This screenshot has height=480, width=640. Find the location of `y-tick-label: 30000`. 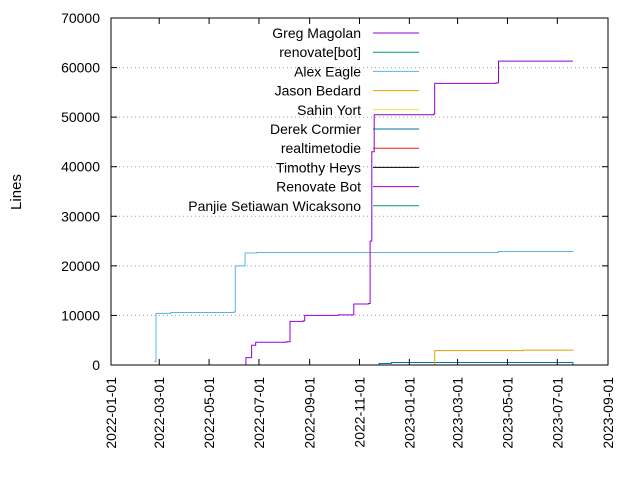

y-tick-label: 30000 is located at coordinates (80, 216).